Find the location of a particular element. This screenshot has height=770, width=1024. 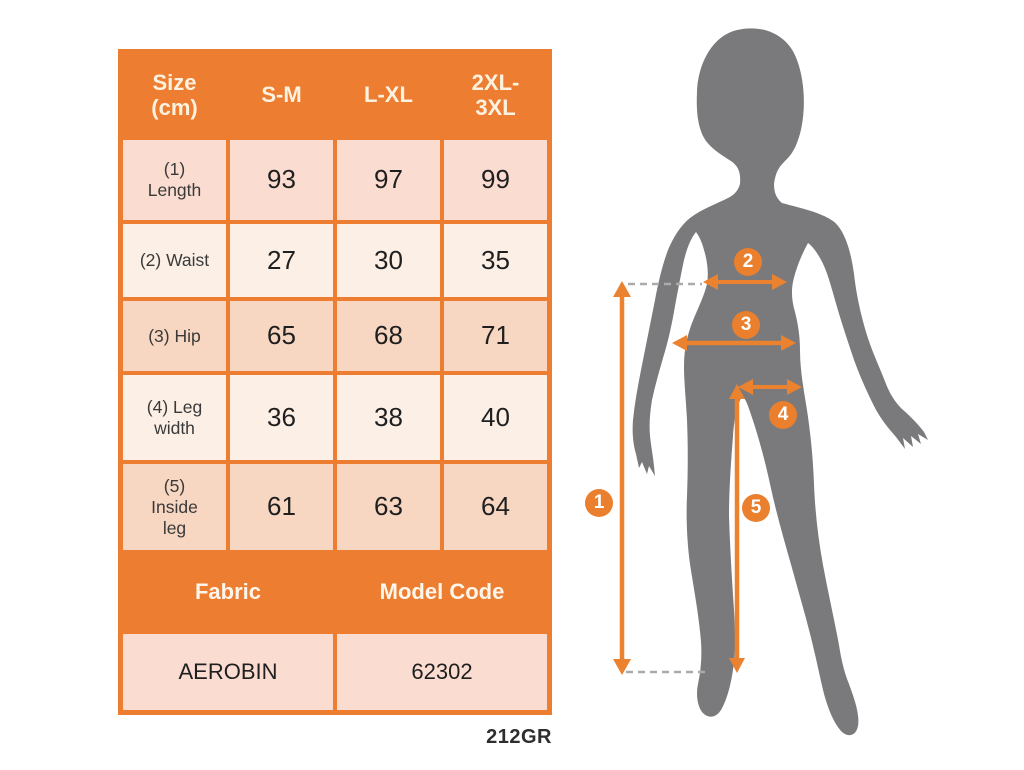

measure-marker-4: 4 is located at coordinates (783, 415).